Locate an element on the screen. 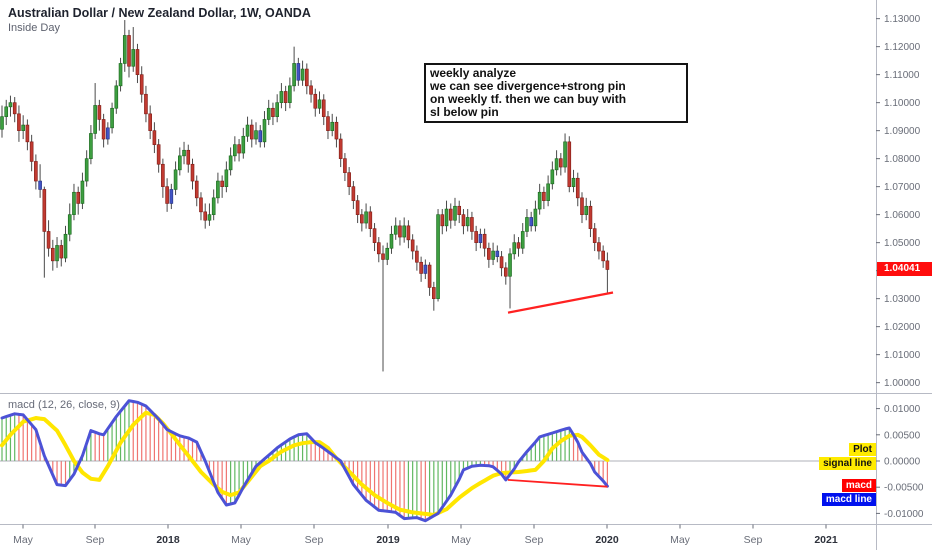  macd-indicator-title: macd (12, 26, close, 9) is located at coordinates (64, 405).